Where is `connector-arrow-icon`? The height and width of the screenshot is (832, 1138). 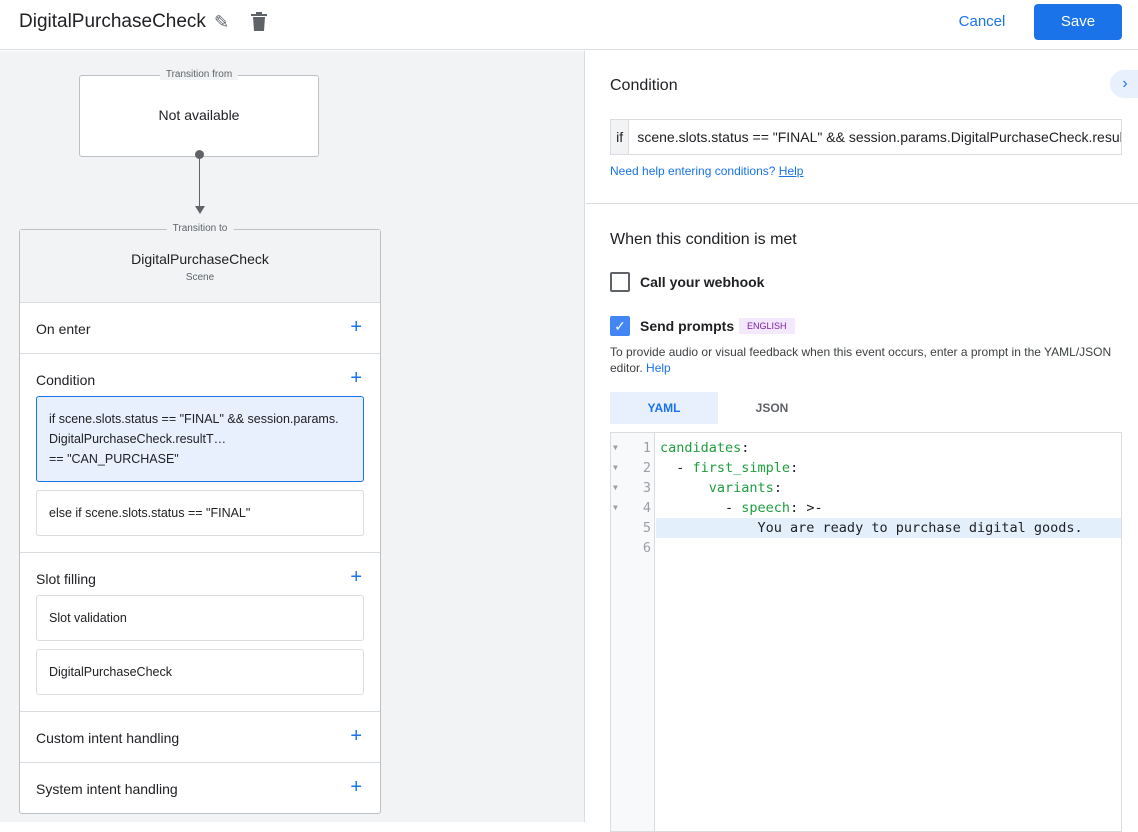 connector-arrow-icon is located at coordinates (200, 210).